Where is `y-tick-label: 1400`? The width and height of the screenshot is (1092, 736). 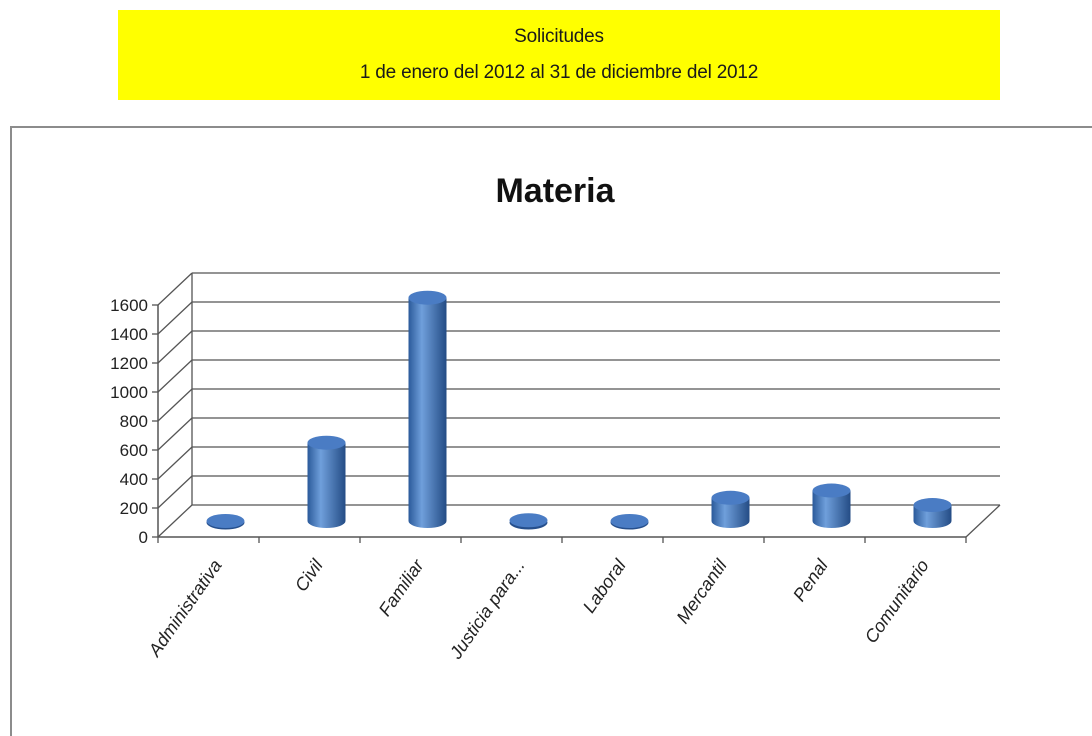 y-tick-label: 1400 is located at coordinates (129, 334).